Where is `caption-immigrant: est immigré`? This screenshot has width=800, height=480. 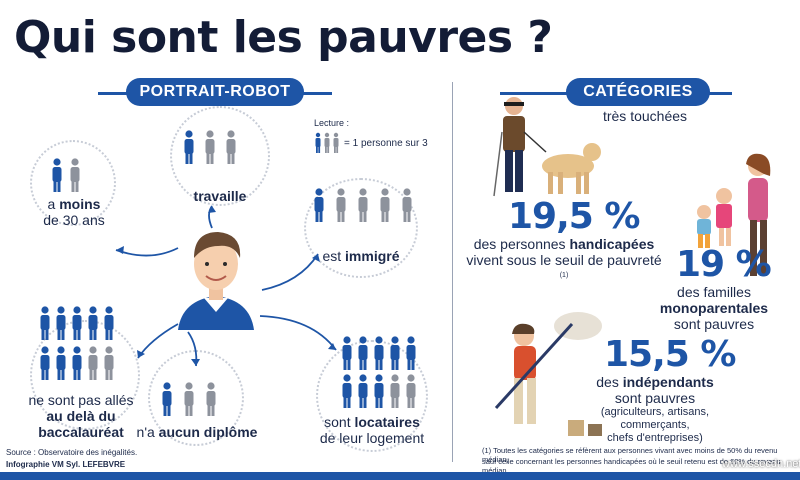
caption-immigrant: est immigré is located at coordinates (361, 256).